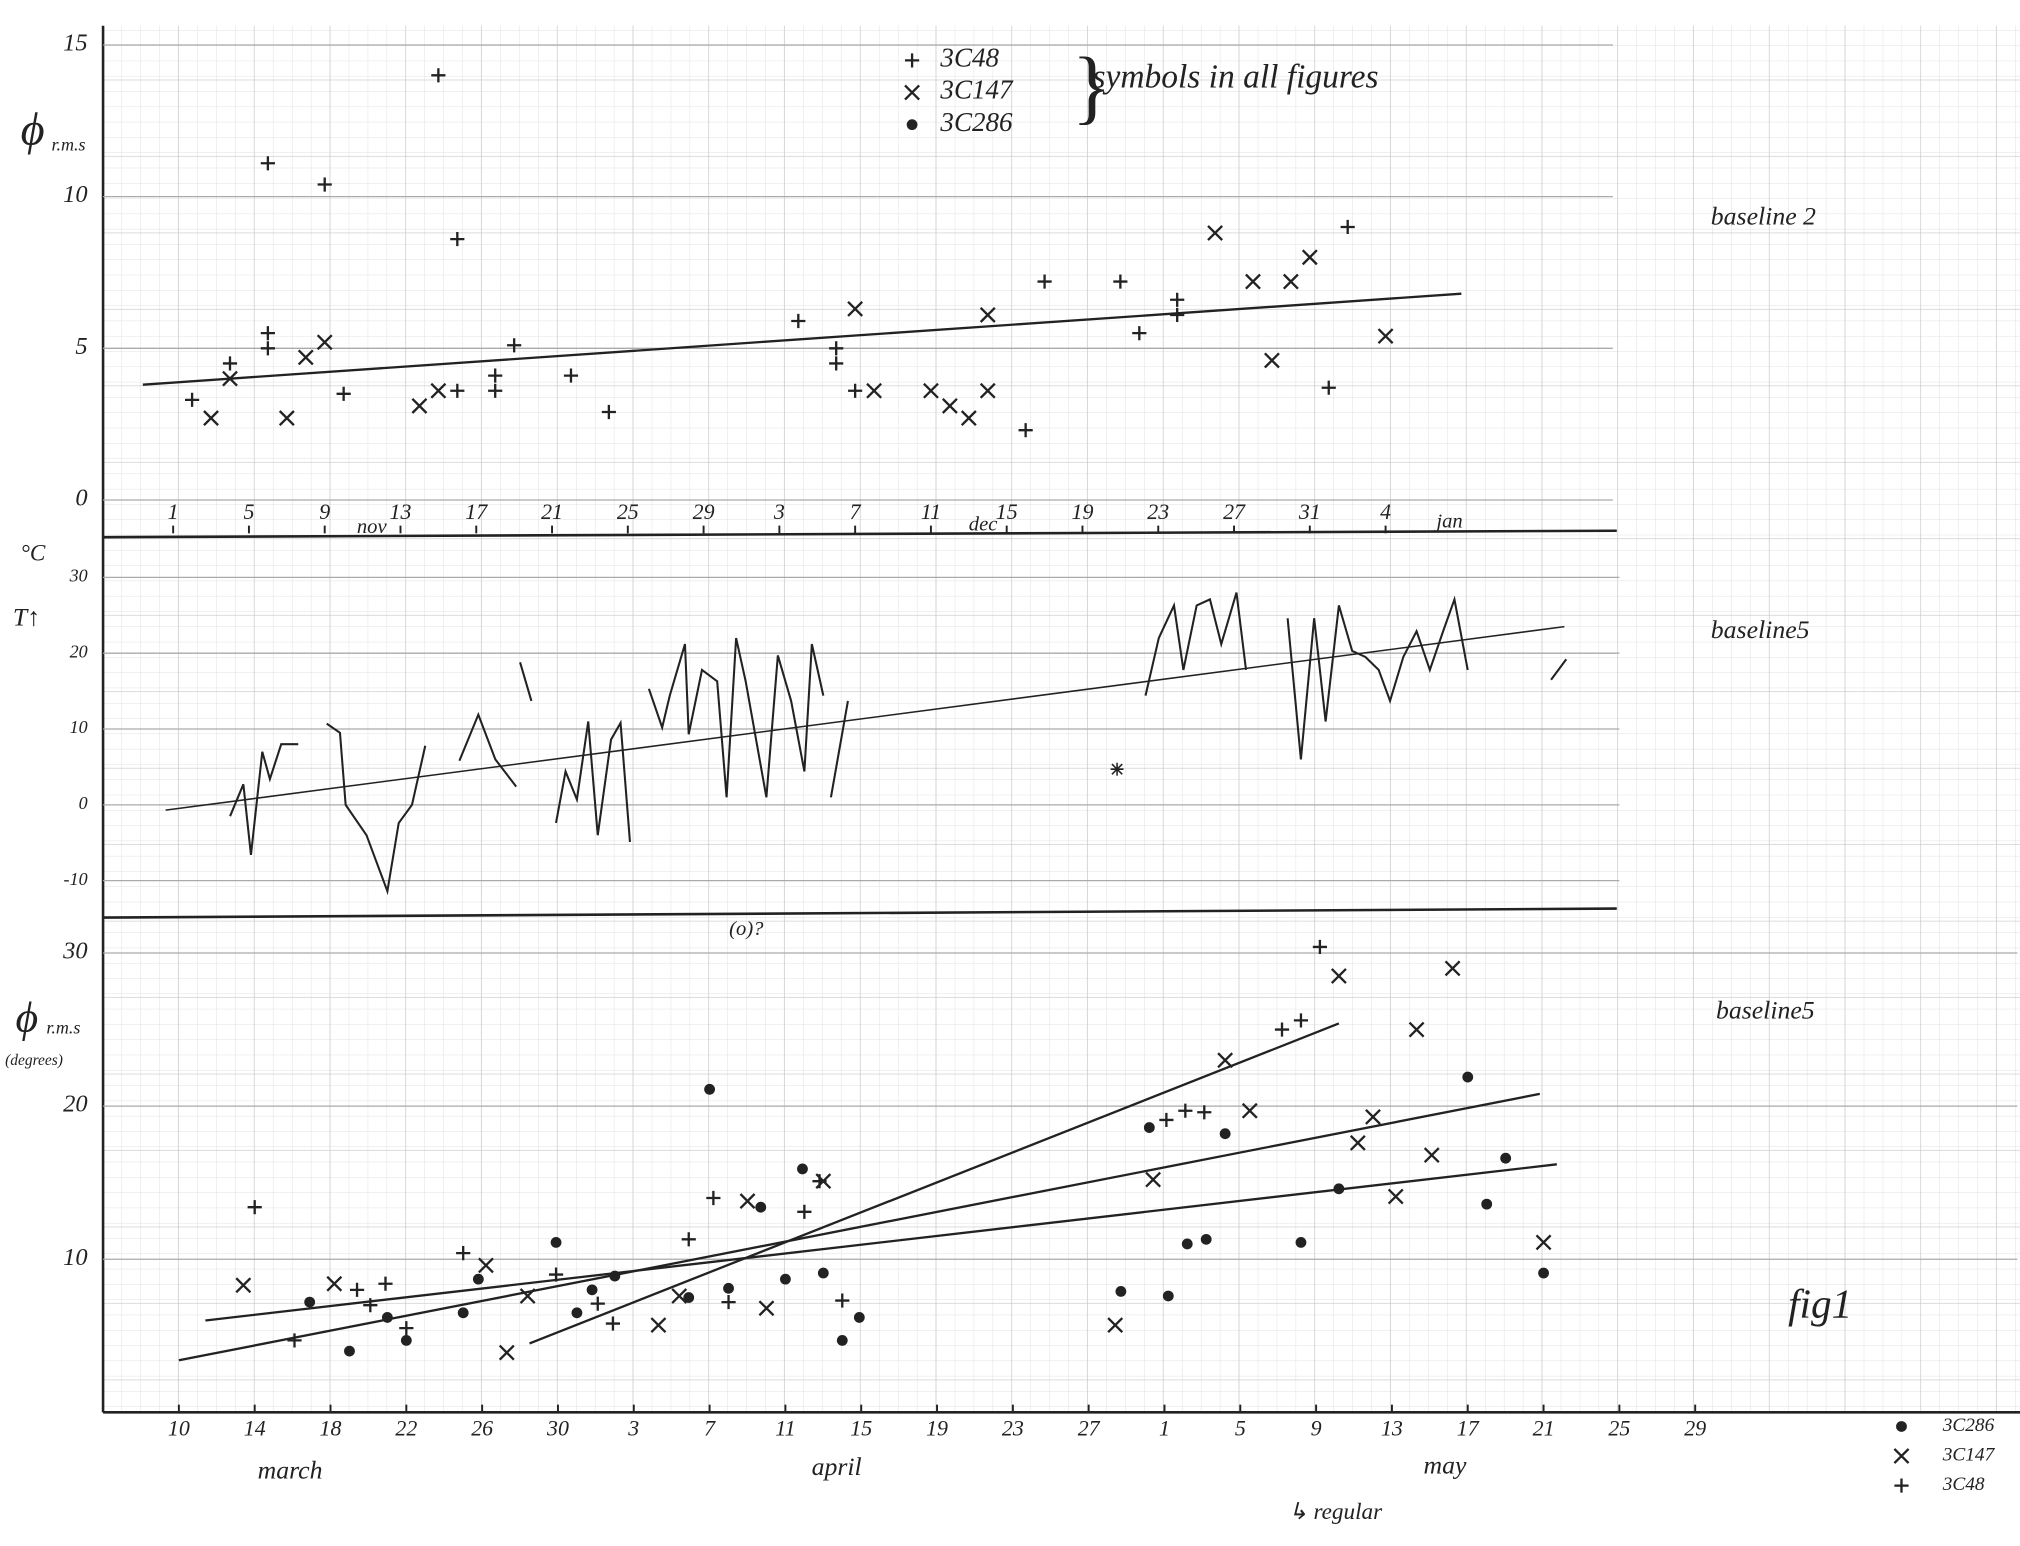  Describe the element at coordinates (1309, 512) in the screenshot. I see `x-tick-label: 31` at that location.